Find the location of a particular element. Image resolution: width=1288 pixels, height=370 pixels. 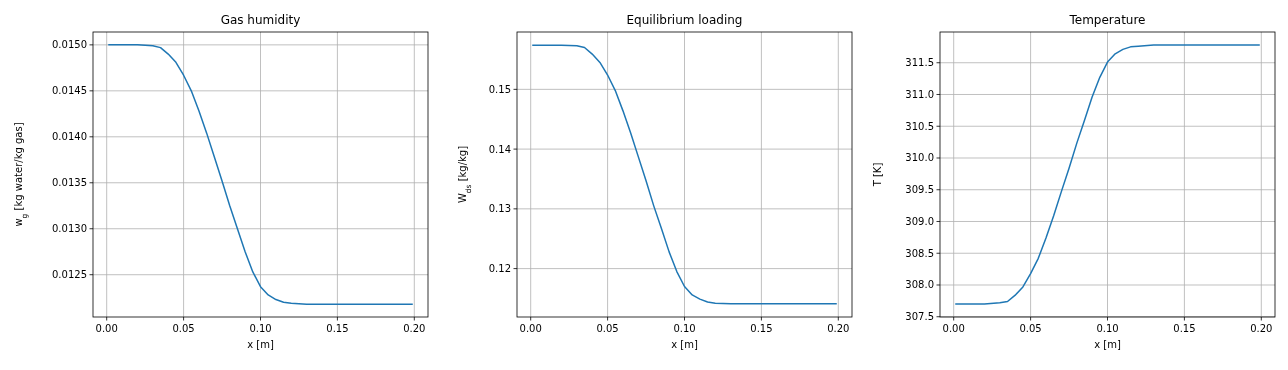

y-tick-label: 0.0150 is located at coordinates (69, 45).